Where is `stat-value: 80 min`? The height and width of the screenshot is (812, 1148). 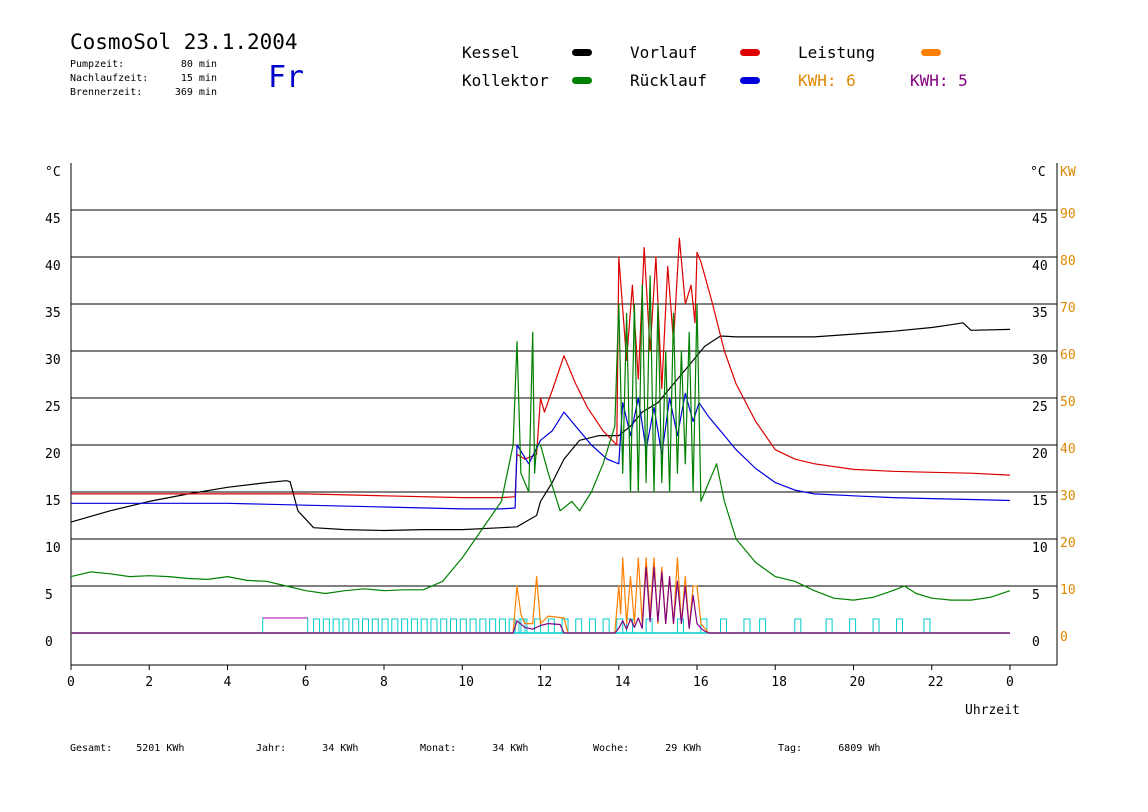 stat-value: 80 min is located at coordinates (198, 64).